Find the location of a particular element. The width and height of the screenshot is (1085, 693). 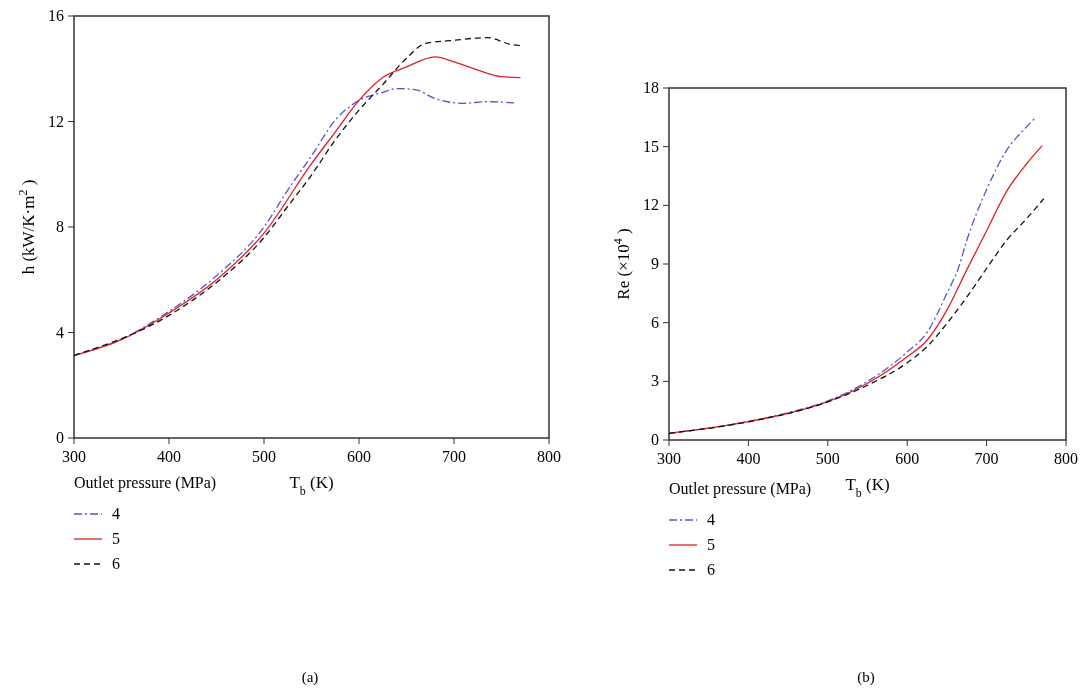

y-tick-label: 8 is located at coordinates (60, 226).